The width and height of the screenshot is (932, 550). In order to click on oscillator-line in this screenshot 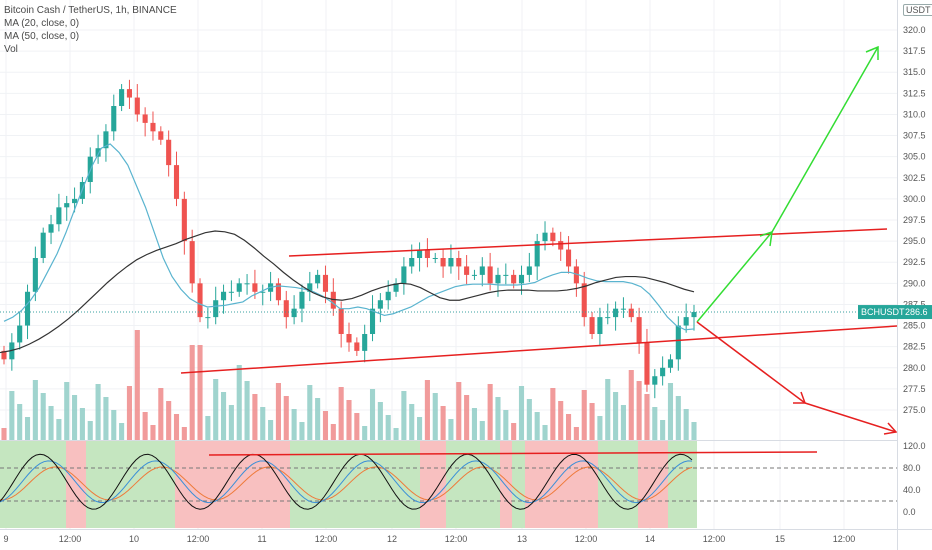, I will do `click(346, 481)`.